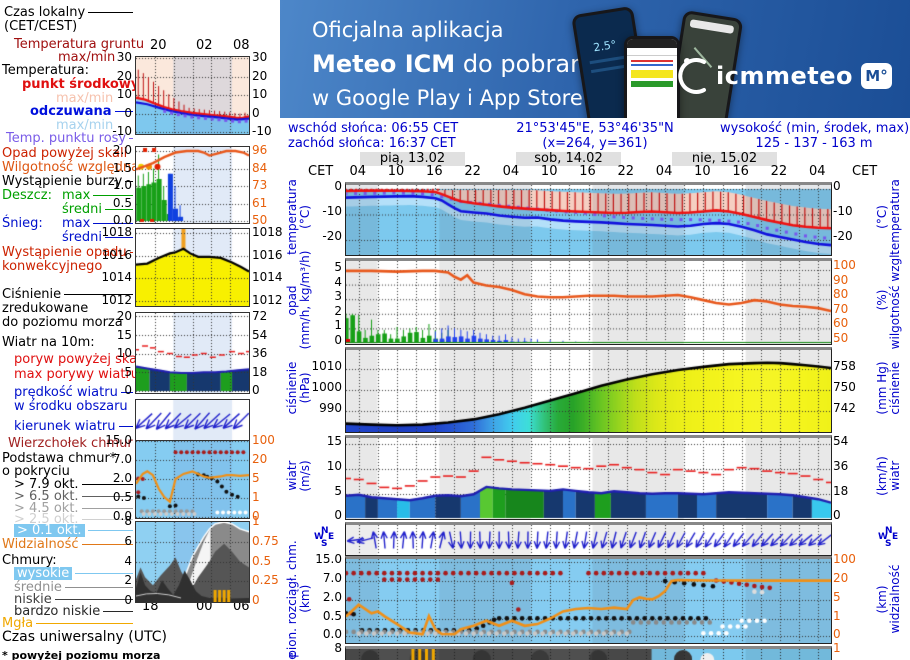 The width and height of the screenshot is (910, 660). Describe the element at coordinates (888, 300) in the screenshot. I see `axis-title-right: (%) wilgotność wzgl.` at that location.